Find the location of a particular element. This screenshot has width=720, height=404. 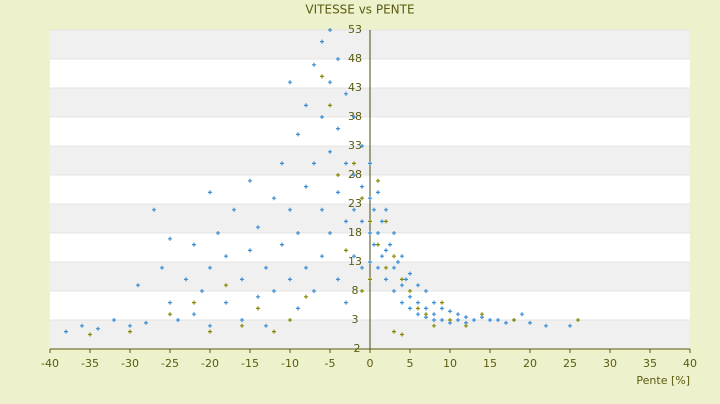

y-tick-label: 13 is located at coordinates (355, 261).